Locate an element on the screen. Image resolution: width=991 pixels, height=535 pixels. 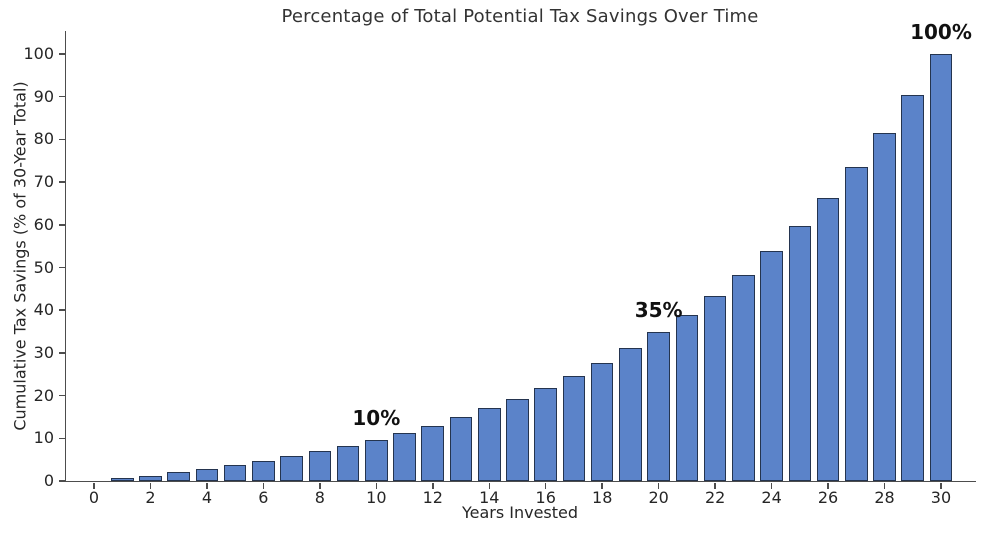
x-tick-label-12: 12 is located at coordinates (432, 497).